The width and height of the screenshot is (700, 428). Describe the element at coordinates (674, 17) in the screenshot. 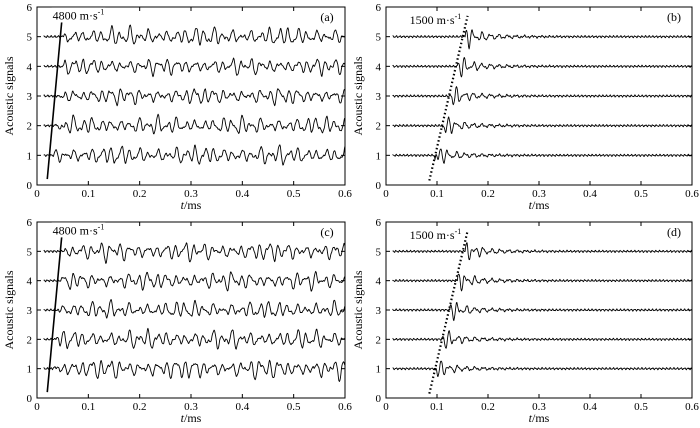

I see `panel-tag: (b)` at that location.